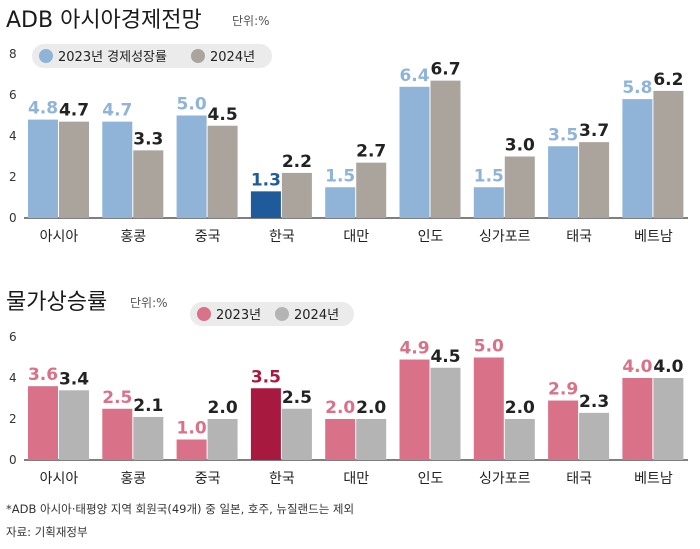 The image size is (700, 549). What do you see at coordinates (112, 57) in the screenshot?
I see `chart1-legend-label-2023: 2023년 경제성장률` at bounding box center [112, 57].